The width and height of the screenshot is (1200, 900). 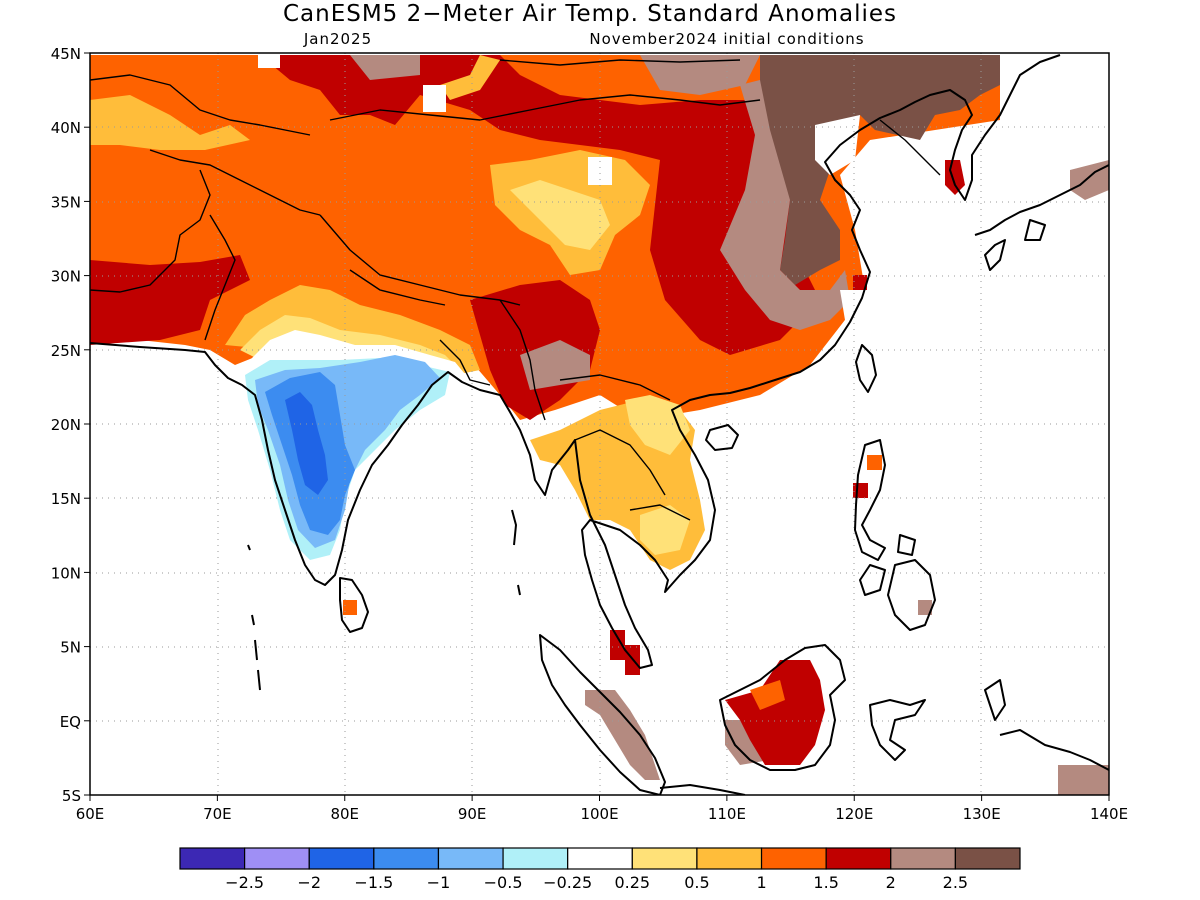 What do you see at coordinates (722, 437) in the screenshot?
I see `coastline-hainan` at bounding box center [722, 437].